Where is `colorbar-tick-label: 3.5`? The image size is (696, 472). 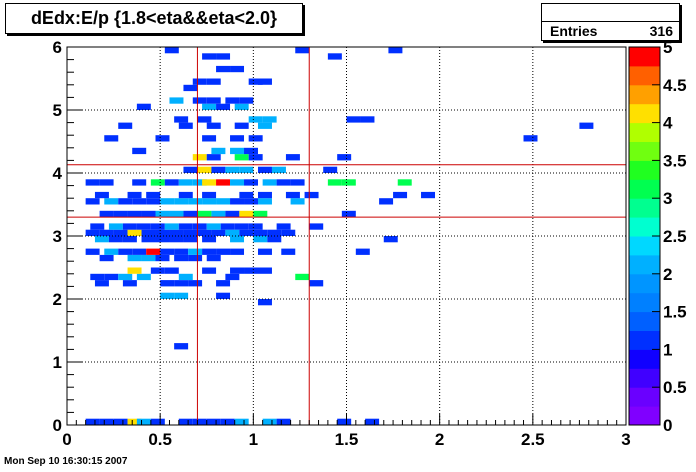 colorbar-tick-label: 3.5 is located at coordinates (675, 160).